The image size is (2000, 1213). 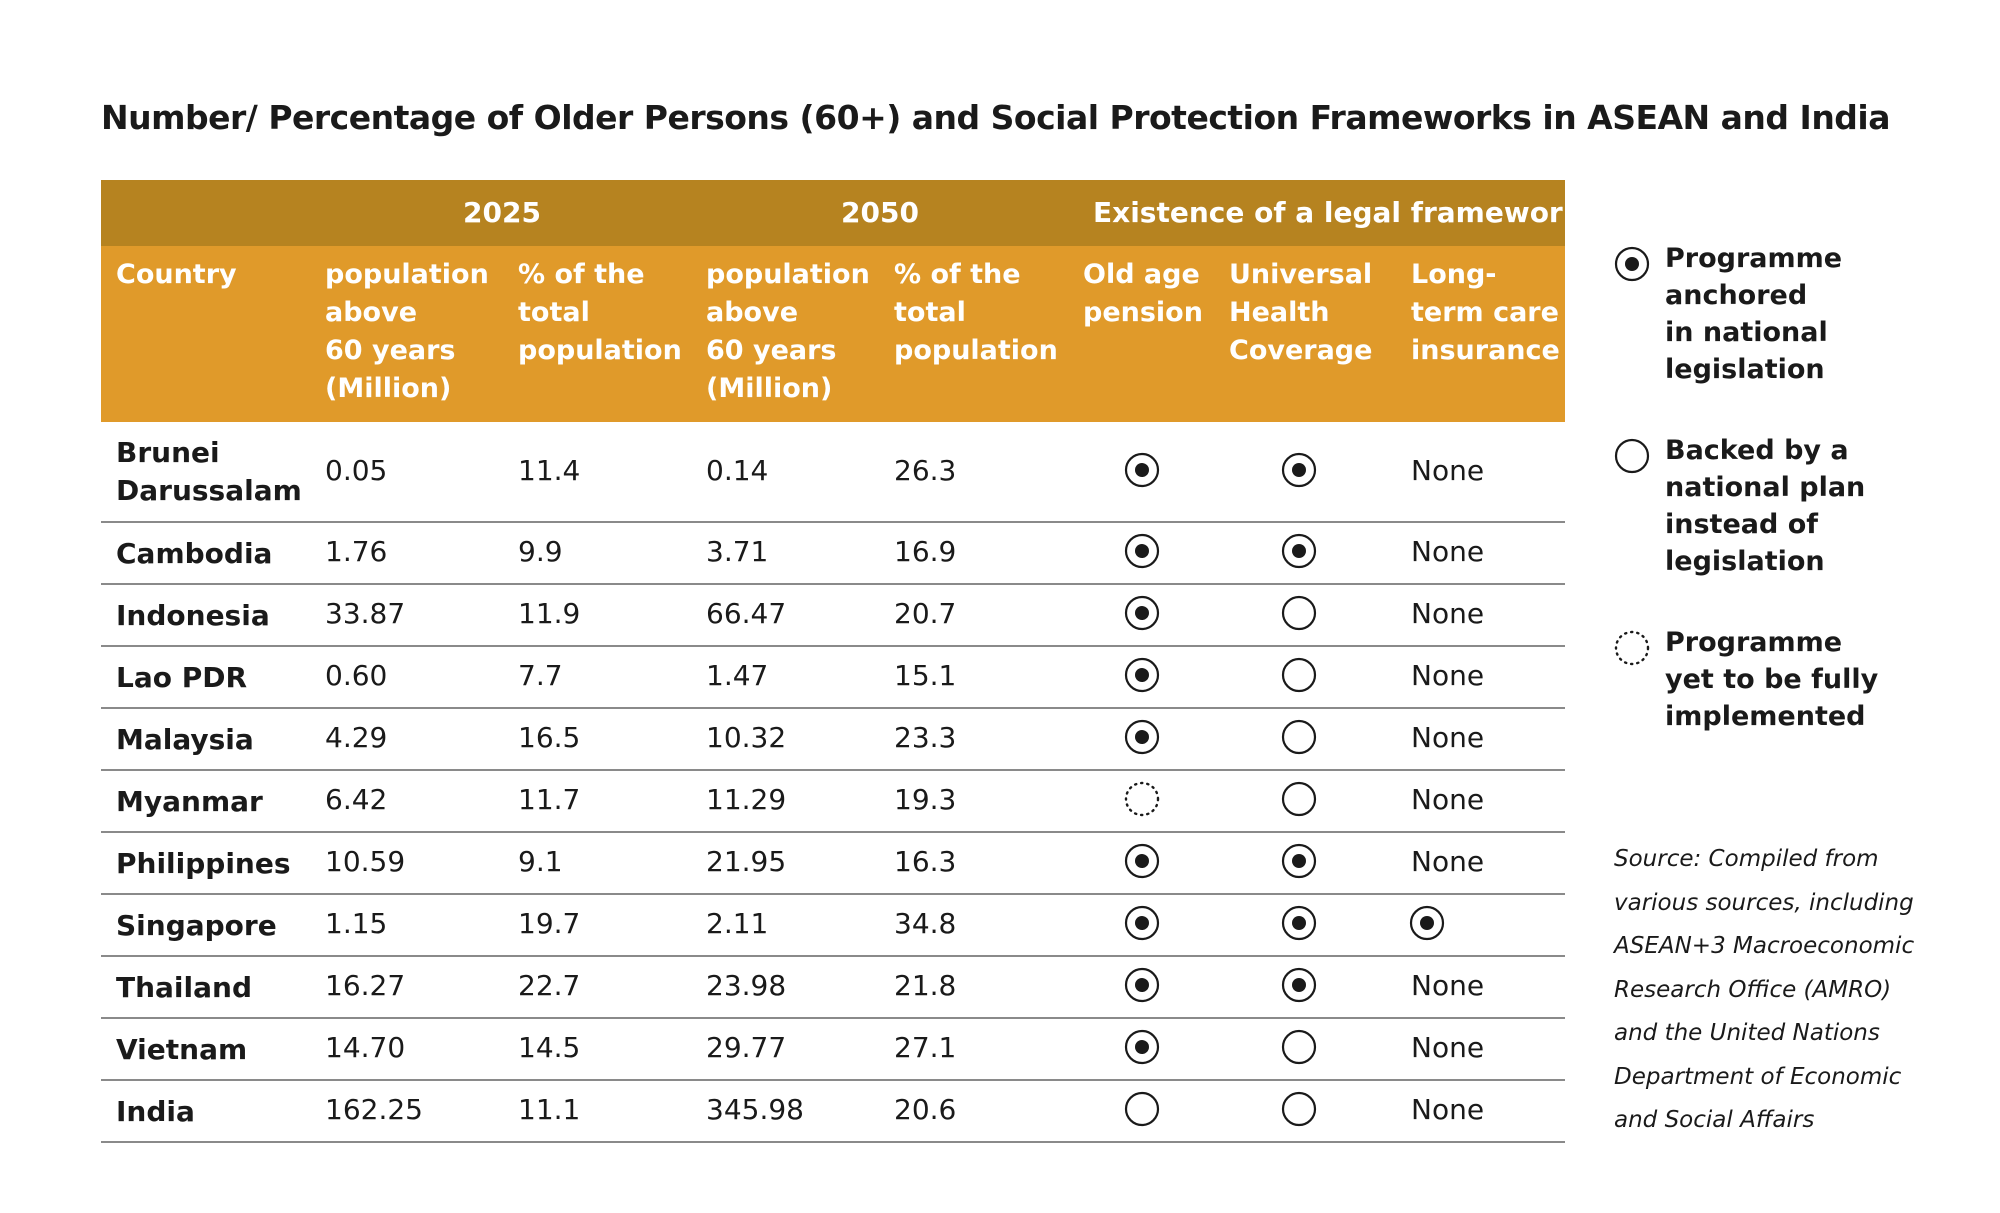 I want to click on pct2025-cell: 9.9, so click(x=540, y=551).